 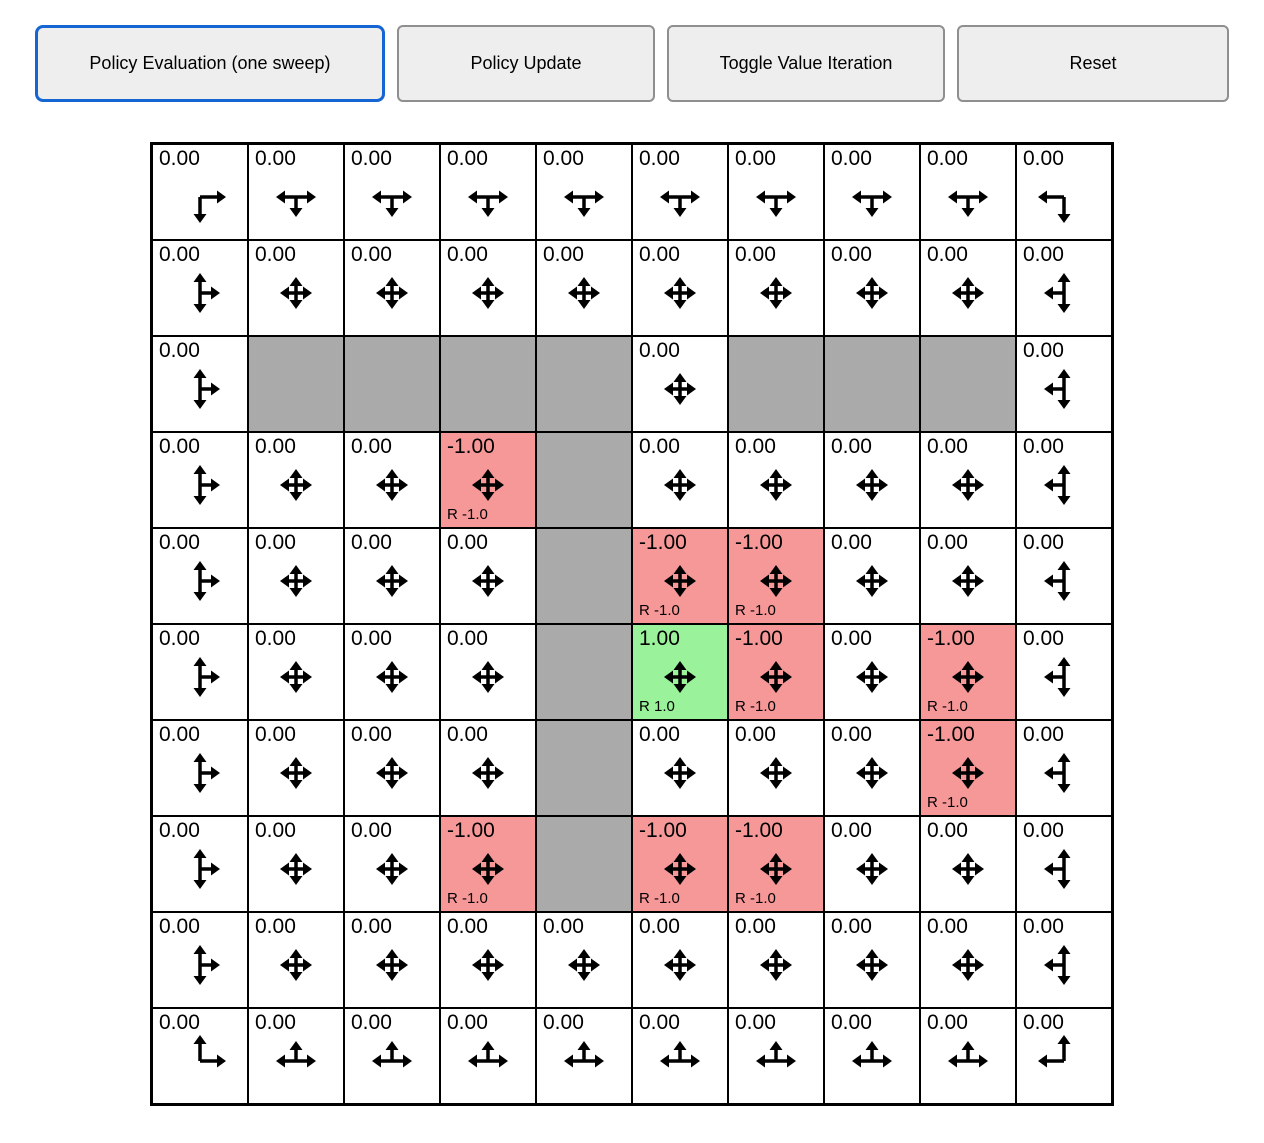 What do you see at coordinates (526, 63) in the screenshot?
I see `policy-update-button: Policy Update` at bounding box center [526, 63].